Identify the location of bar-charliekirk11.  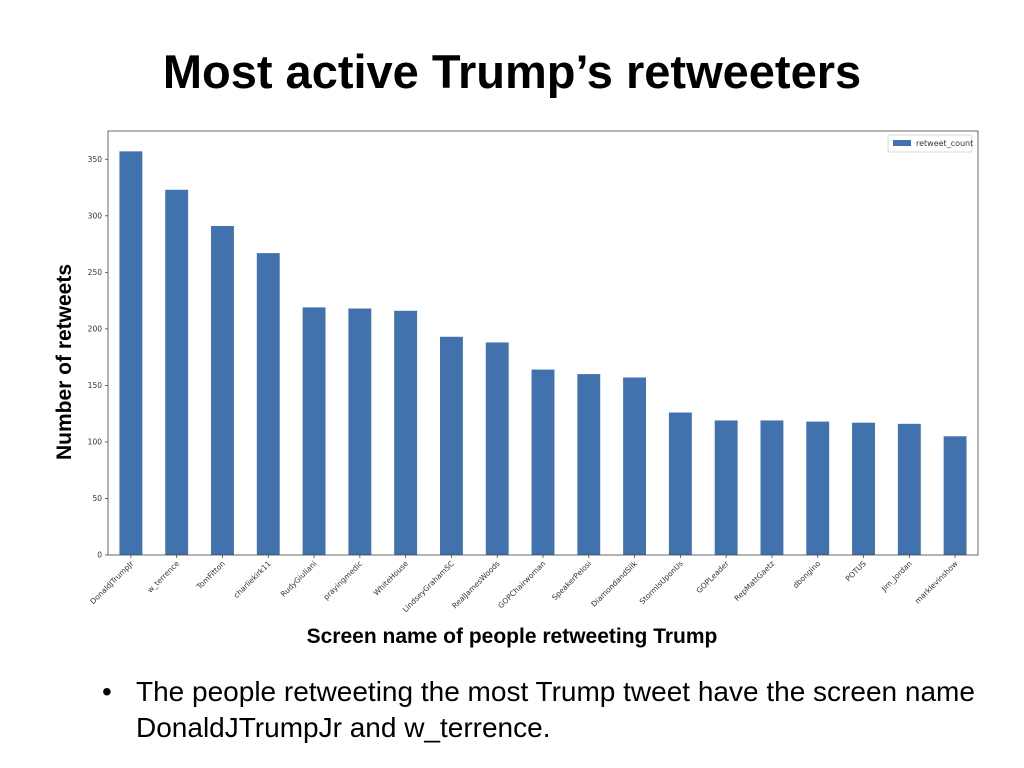
(268, 404).